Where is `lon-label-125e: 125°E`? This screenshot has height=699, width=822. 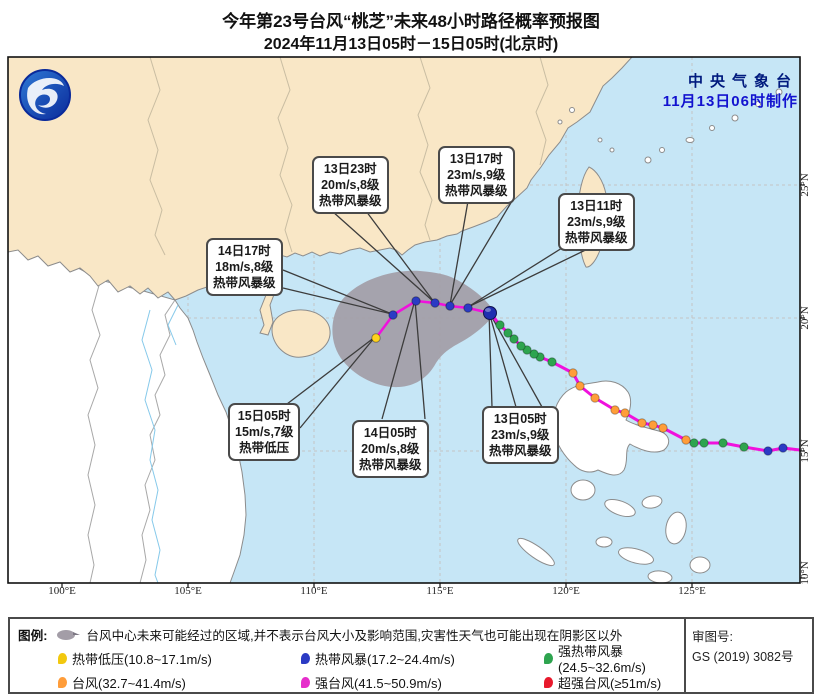 lon-label-125e: 125°E is located at coordinates (692, 591).